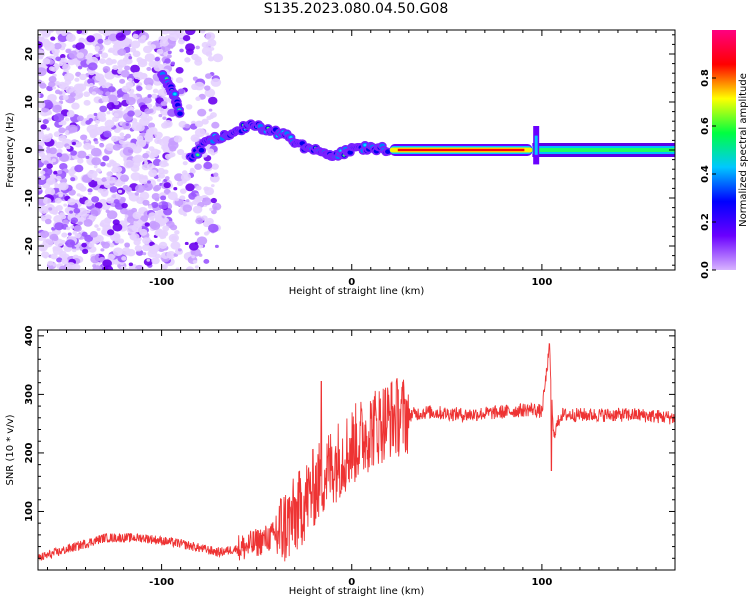 The height and width of the screenshot is (600, 750). I want to click on arc-core, so click(180, 113).